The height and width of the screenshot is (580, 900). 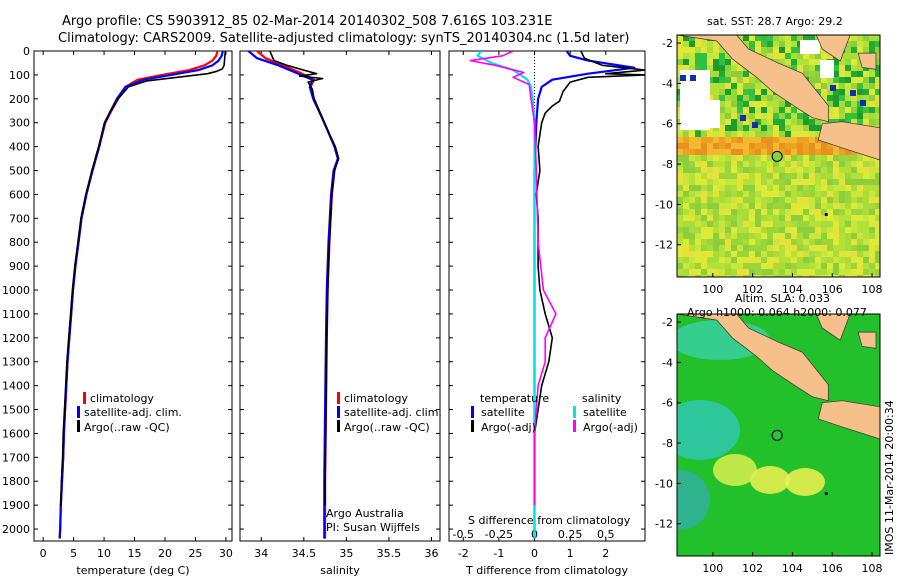 I want to click on y-tick-label: 900, so click(x=19, y=266).